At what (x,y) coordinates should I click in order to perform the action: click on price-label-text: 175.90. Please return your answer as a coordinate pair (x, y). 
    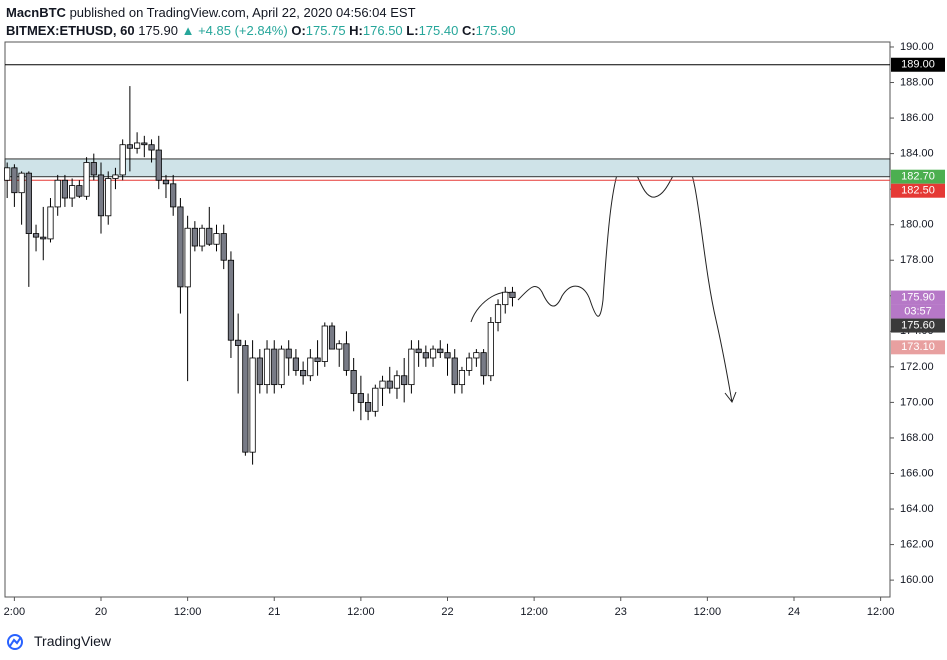
    Looking at the image, I should click on (918, 297).